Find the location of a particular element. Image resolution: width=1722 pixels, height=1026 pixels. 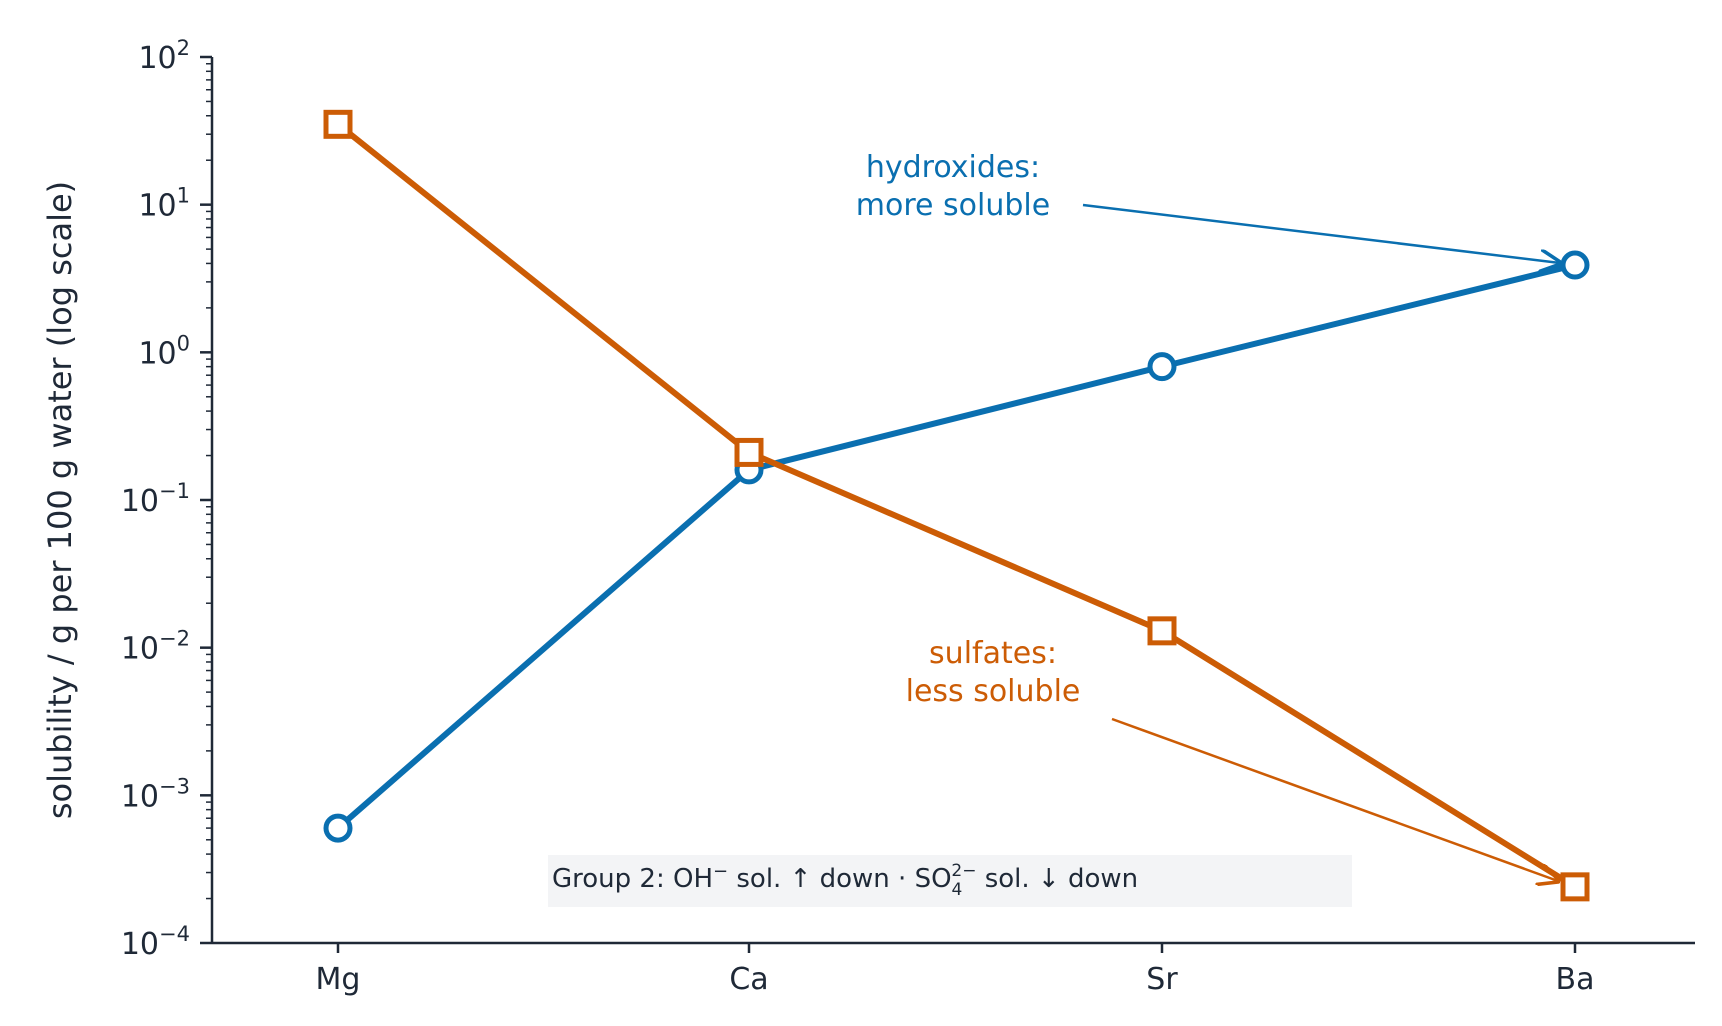

y-tick-label: 10⁻³ is located at coordinates (155, 794).